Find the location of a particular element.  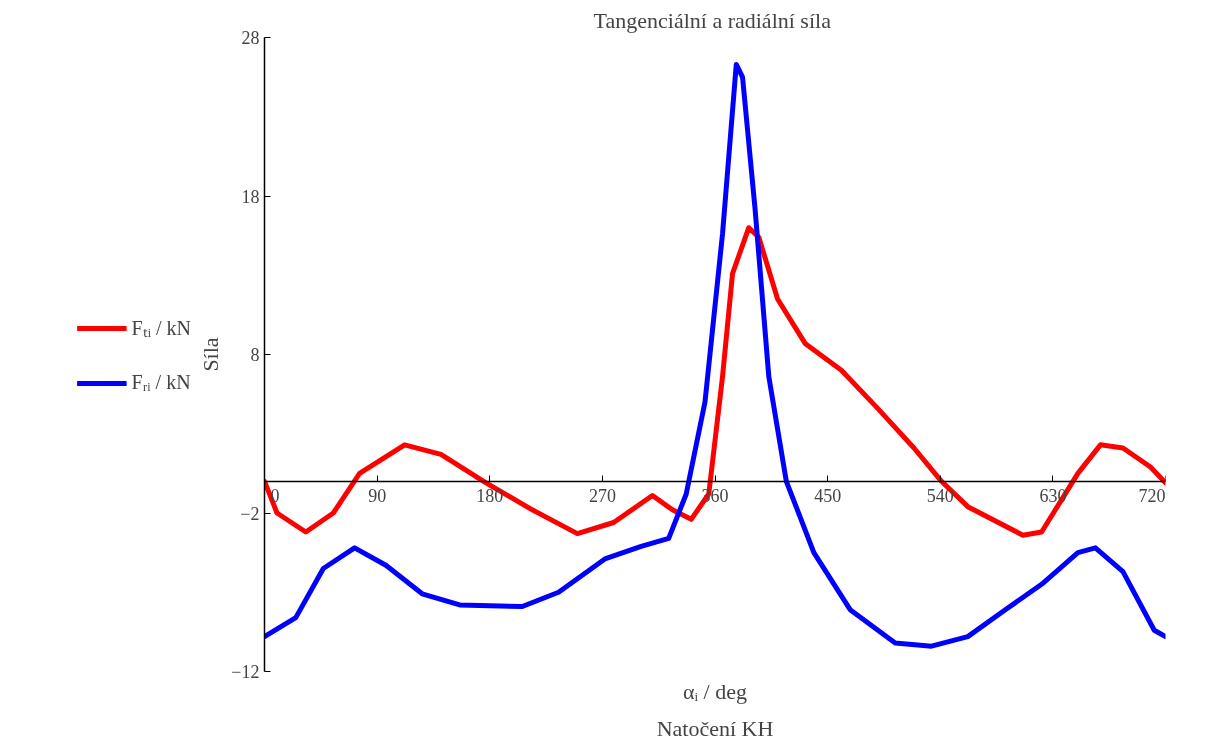

y-tick-label: 8 is located at coordinates (255, 355).